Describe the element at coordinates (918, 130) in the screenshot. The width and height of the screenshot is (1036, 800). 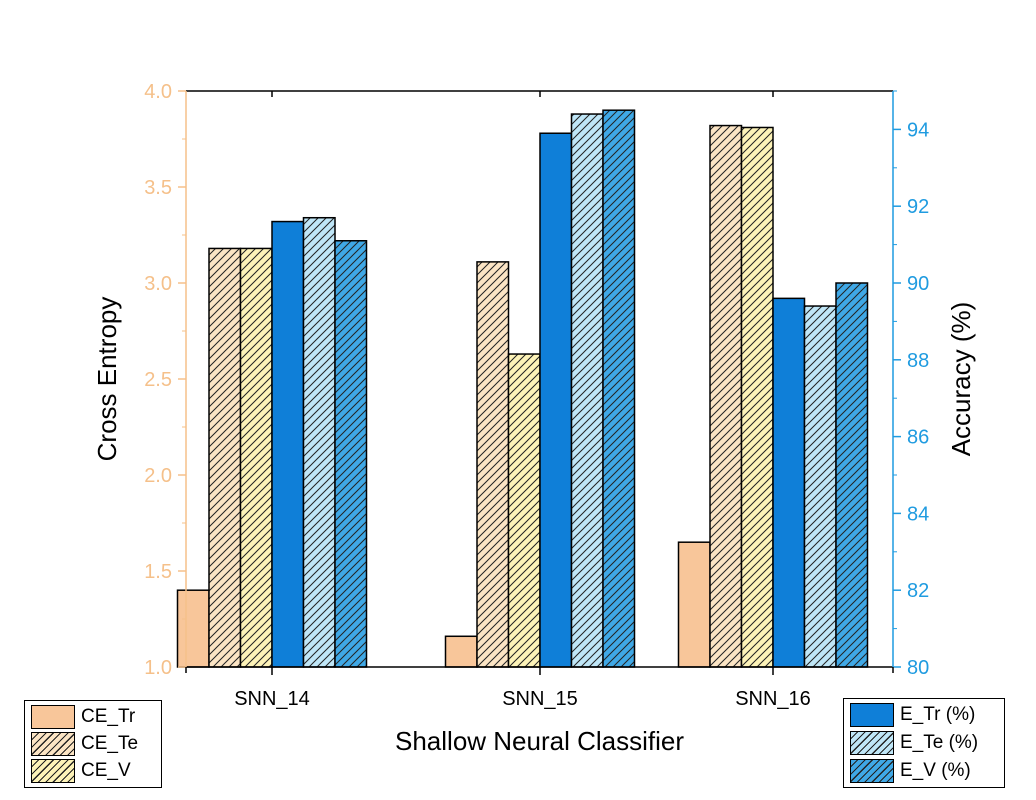
I see `right-tick-label: 94` at that location.